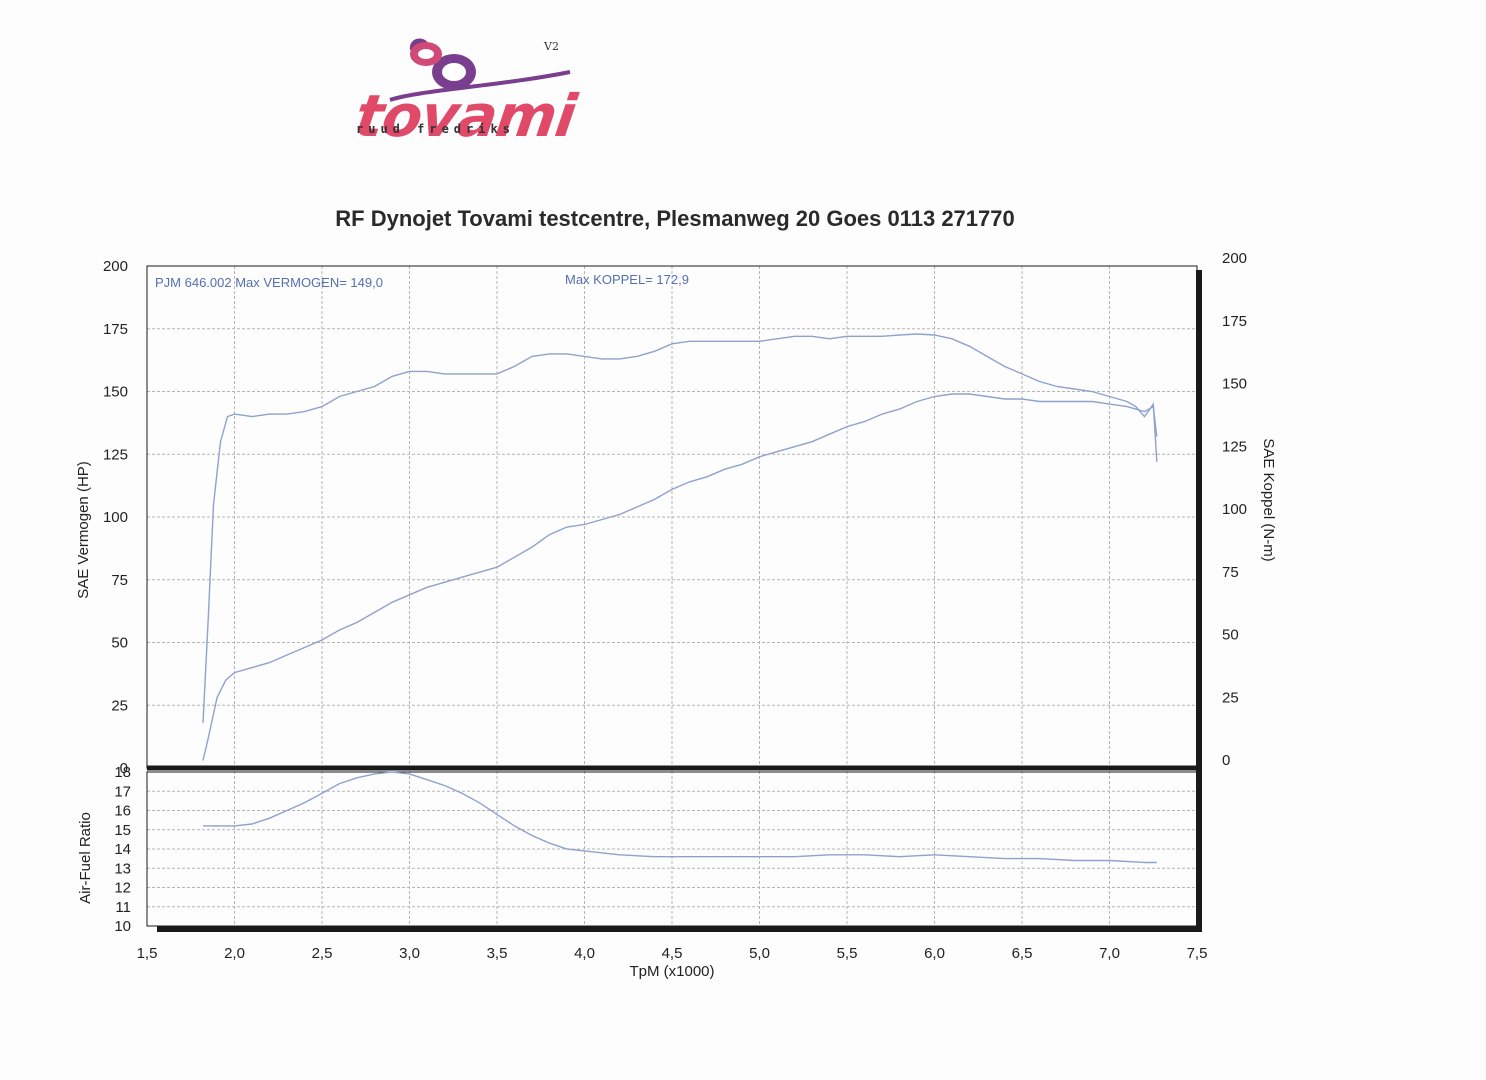  Describe the element at coordinates (759, 953) in the screenshot. I see `x-tick-label: 5,0` at that location.